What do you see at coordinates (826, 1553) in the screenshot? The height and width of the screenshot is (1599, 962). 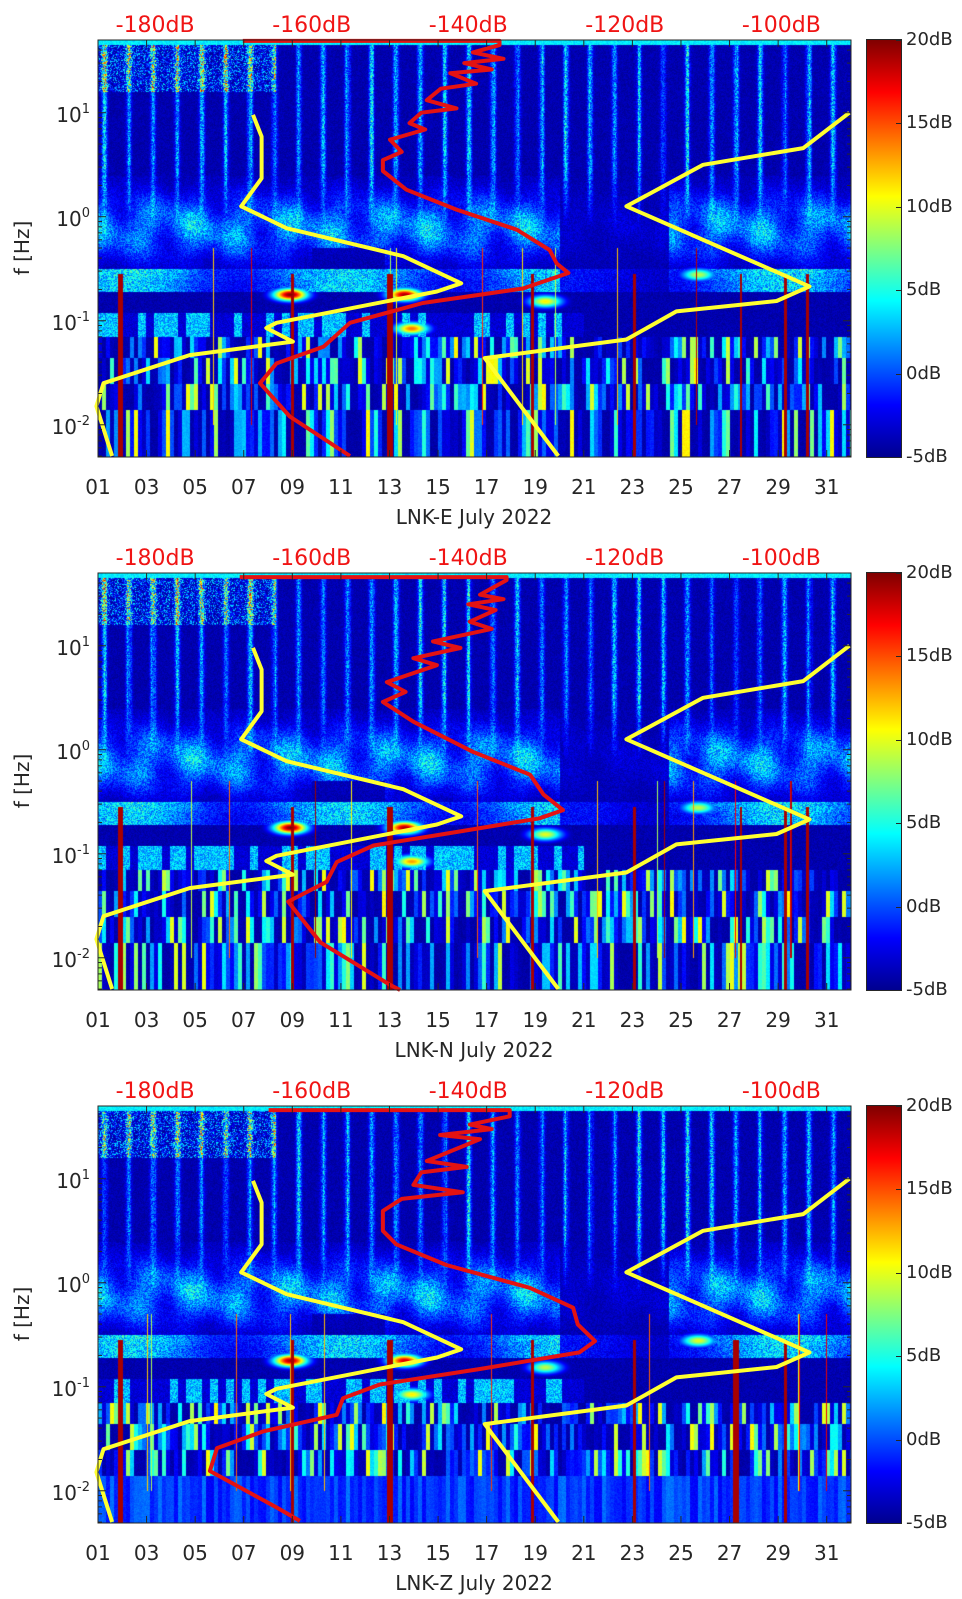 I see `x-tick-label: 31` at bounding box center [826, 1553].